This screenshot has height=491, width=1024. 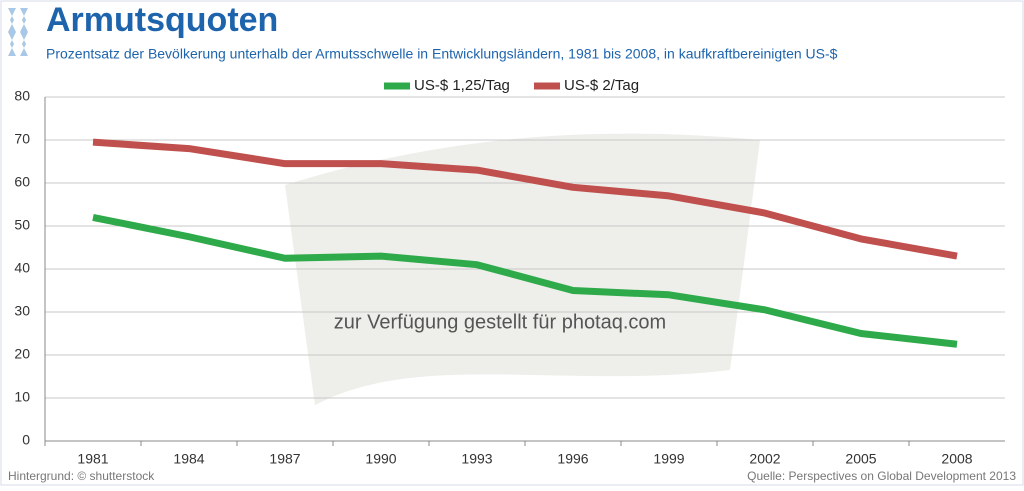 I want to click on y-tick-label: 70, so click(x=22, y=139).